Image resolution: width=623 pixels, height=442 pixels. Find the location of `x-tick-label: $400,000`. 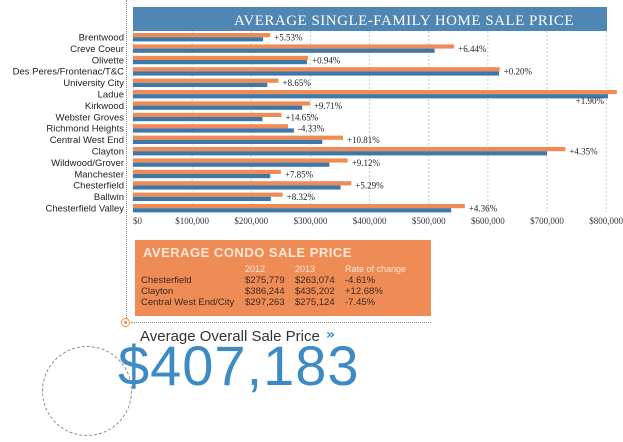

x-tick-label: $400,000 is located at coordinates (370, 221).